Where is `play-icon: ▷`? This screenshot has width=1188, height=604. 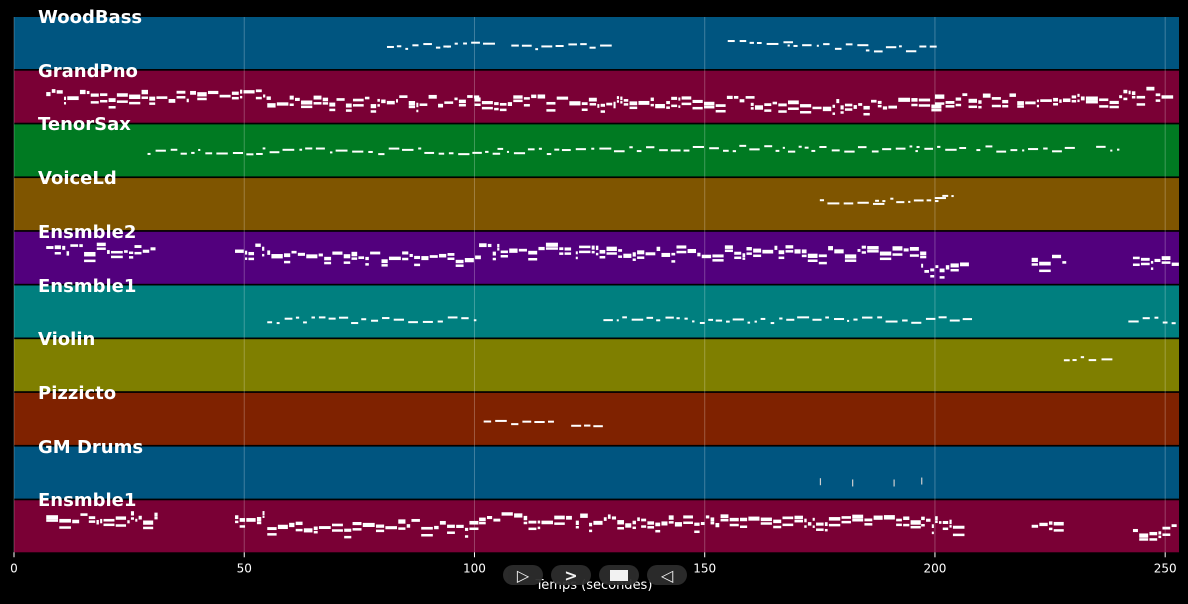 play-icon: ▷ is located at coordinates (523, 575).